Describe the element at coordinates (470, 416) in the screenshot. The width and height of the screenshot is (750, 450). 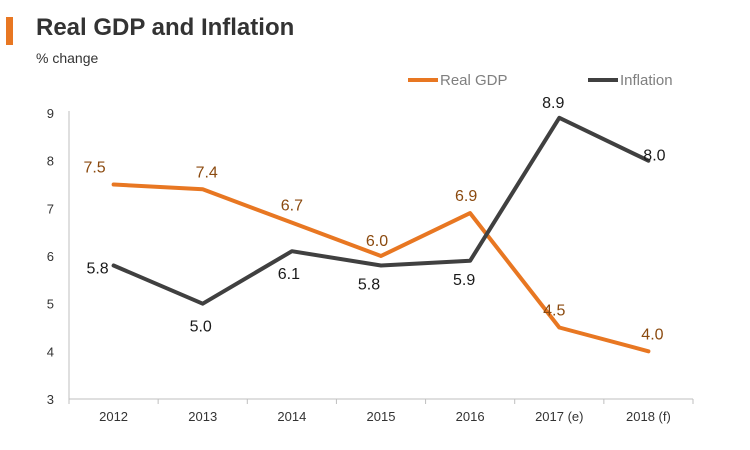
I see `x-tick-label: 2016` at that location.